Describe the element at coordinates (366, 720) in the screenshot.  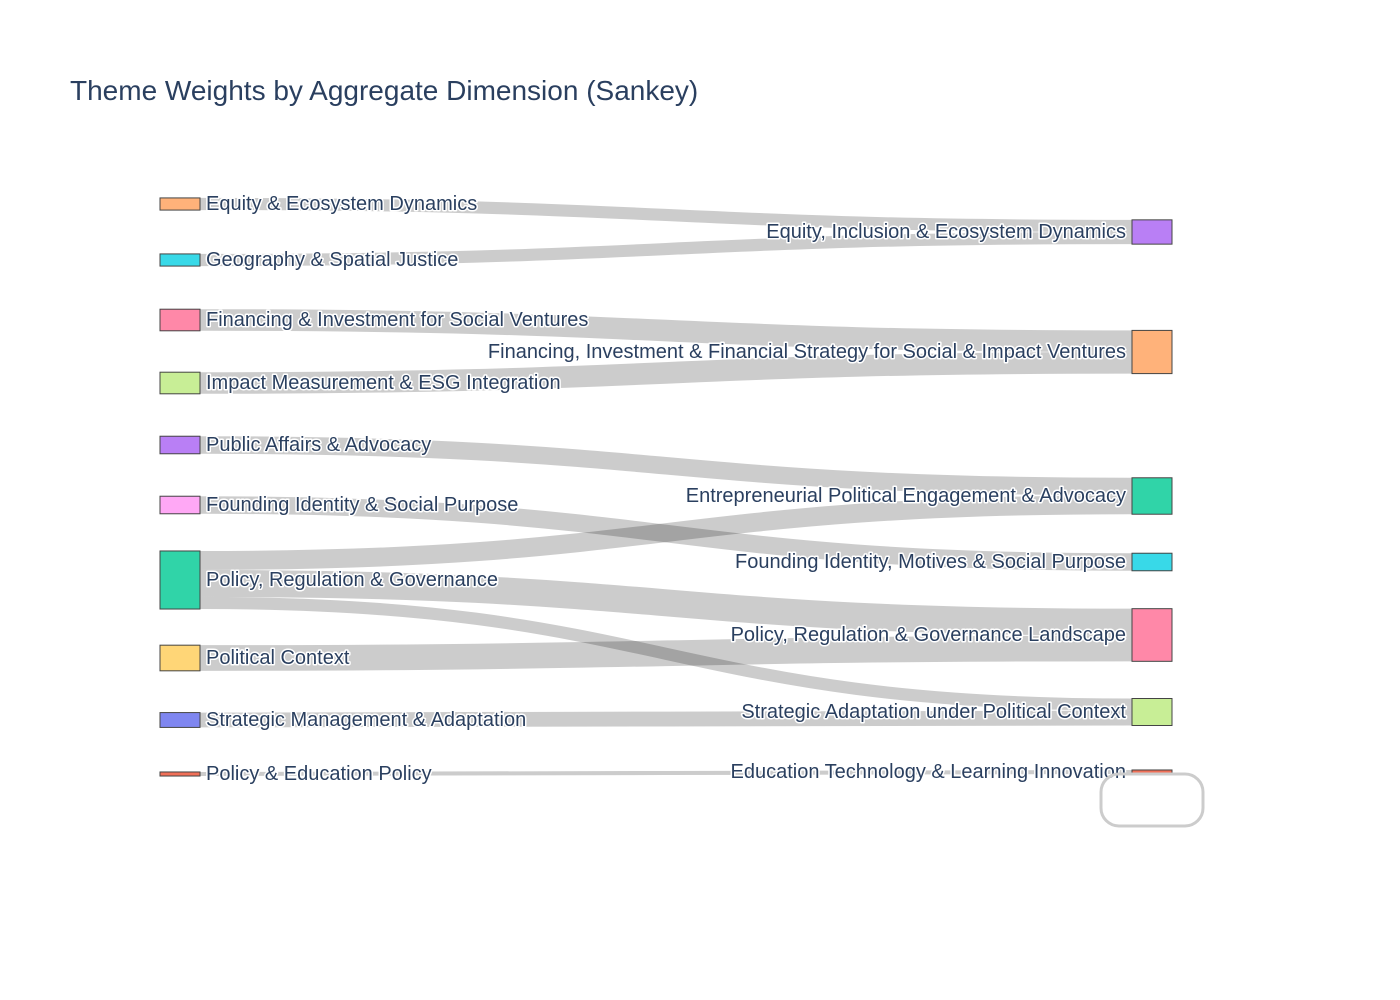
I see `source-node-label: Strategic Management & Adaptation` at that location.